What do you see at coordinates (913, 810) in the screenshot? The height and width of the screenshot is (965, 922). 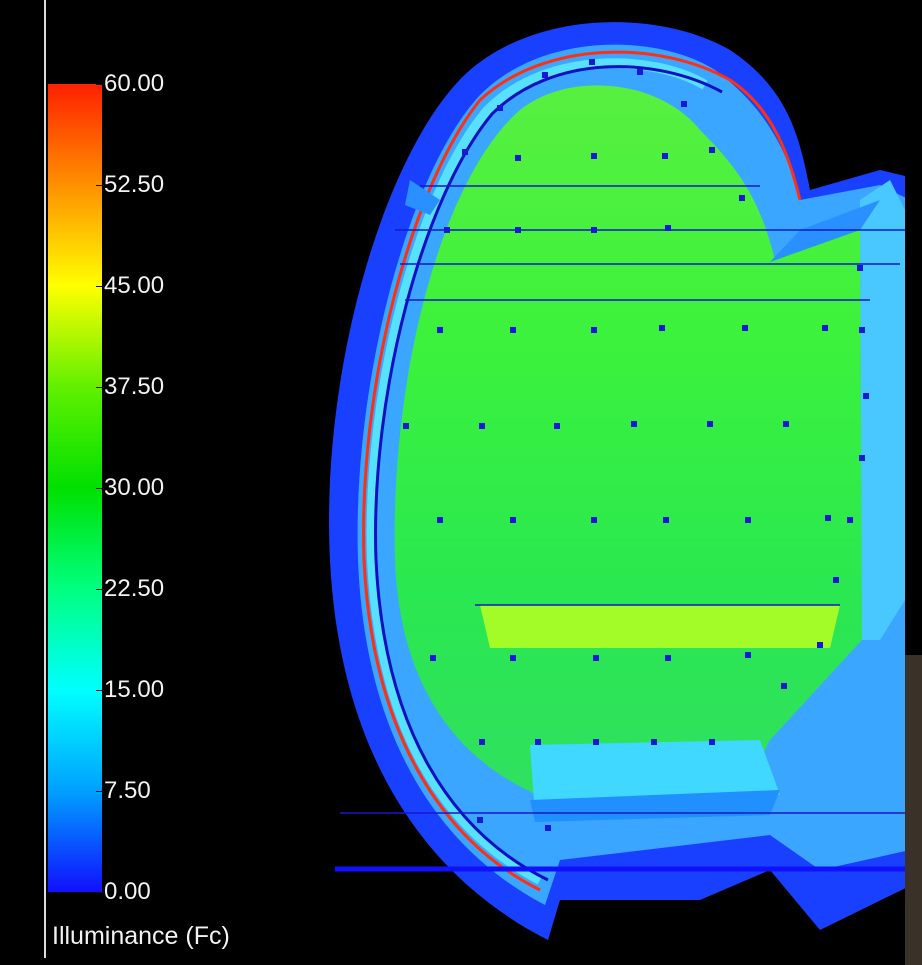 I see `side-panel` at bounding box center [913, 810].